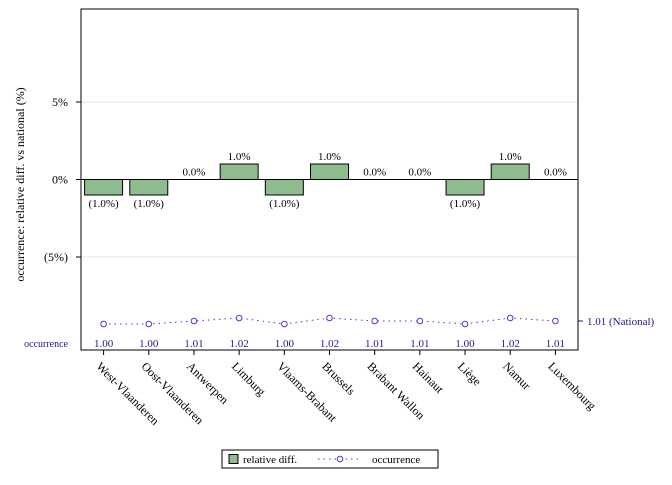  Describe the element at coordinates (469, 373) in the screenshot. I see `x-tick-label: Liège` at that location.